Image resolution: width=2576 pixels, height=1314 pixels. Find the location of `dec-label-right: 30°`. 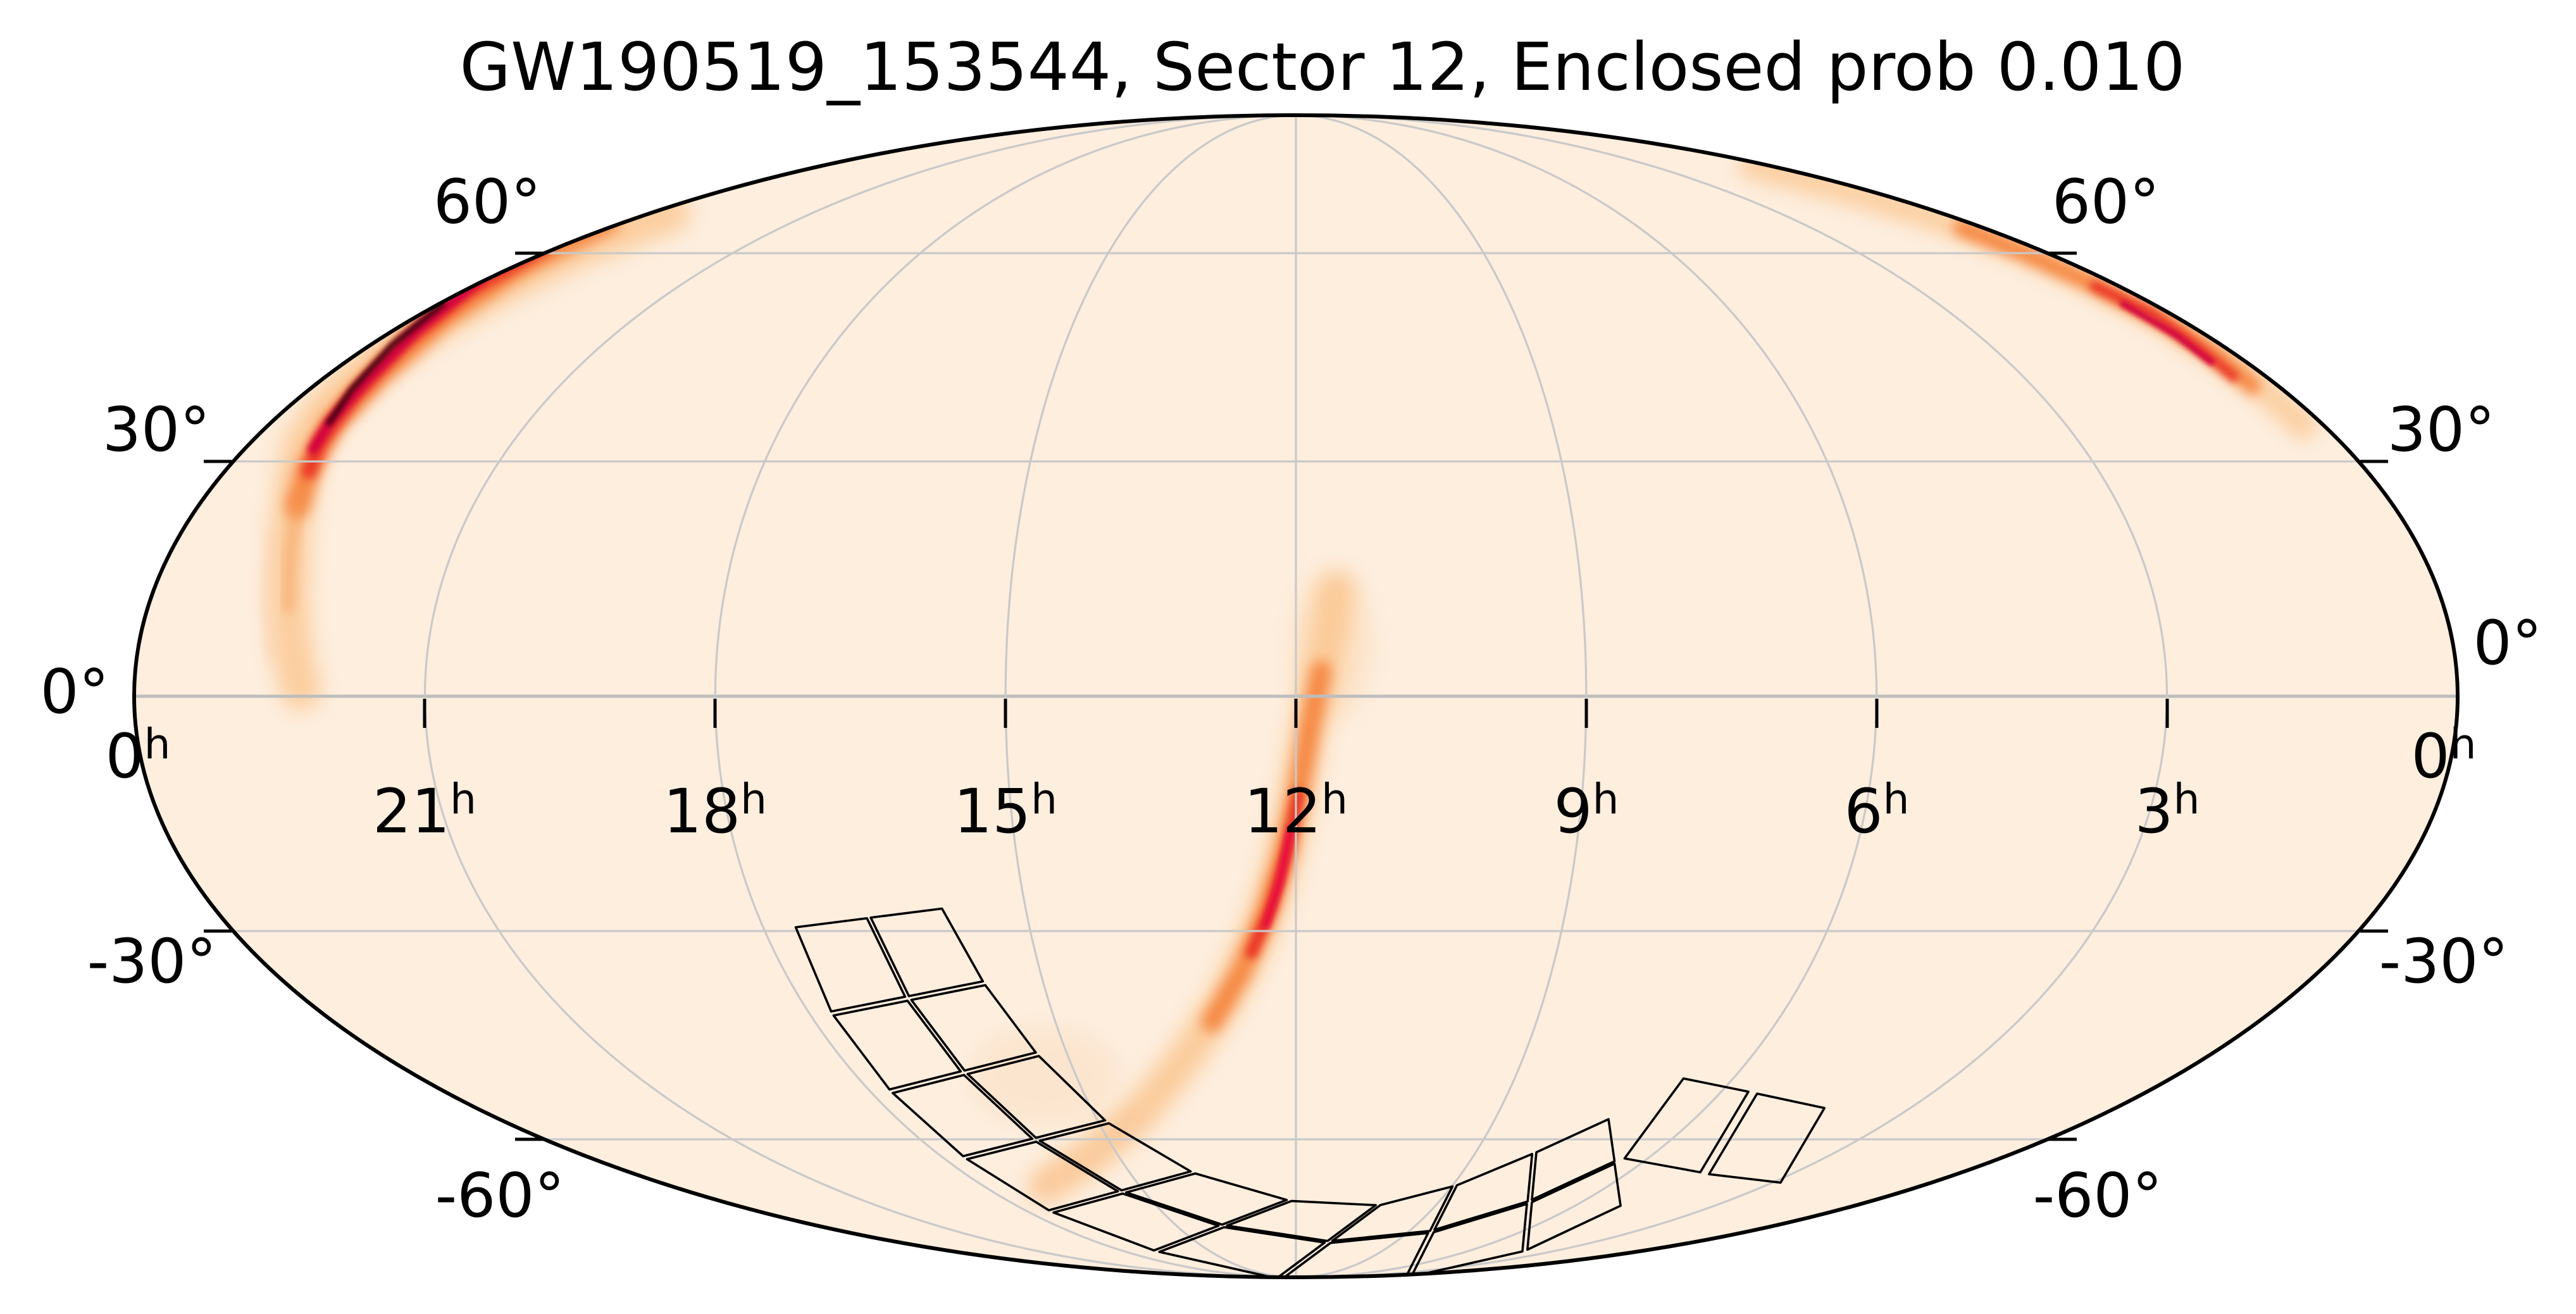

dec-label-right: 30° is located at coordinates (2441, 429).